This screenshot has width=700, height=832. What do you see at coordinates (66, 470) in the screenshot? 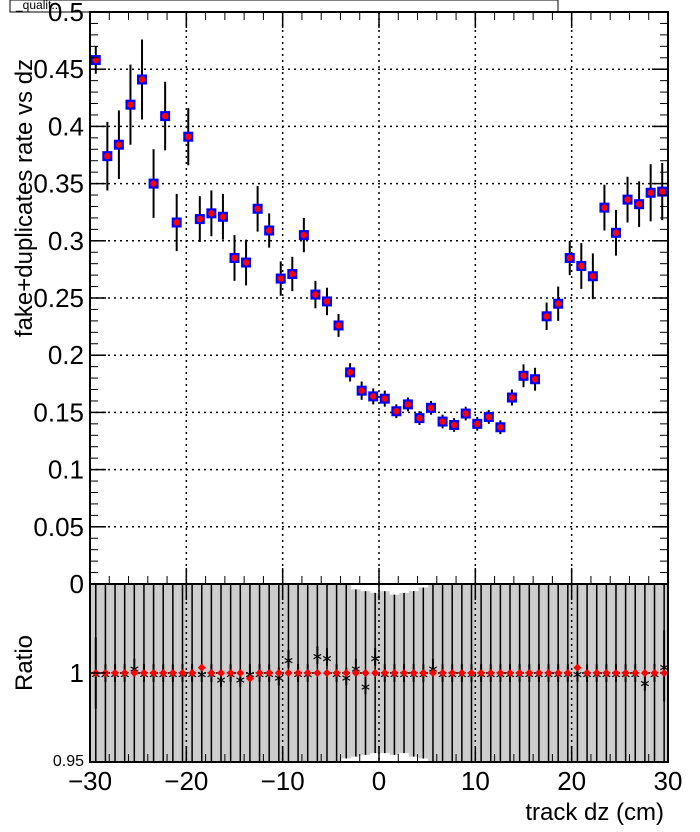
I see `top-y-tick-label: 0.1` at bounding box center [66, 470].